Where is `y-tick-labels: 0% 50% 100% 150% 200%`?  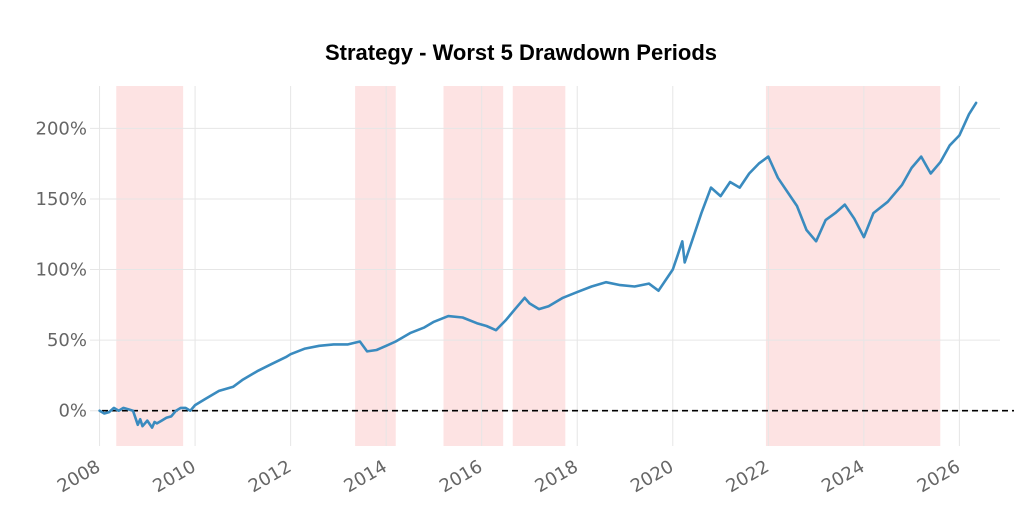
y-tick-labels: 0% 50% 100% 150% 200% is located at coordinates (61, 269).